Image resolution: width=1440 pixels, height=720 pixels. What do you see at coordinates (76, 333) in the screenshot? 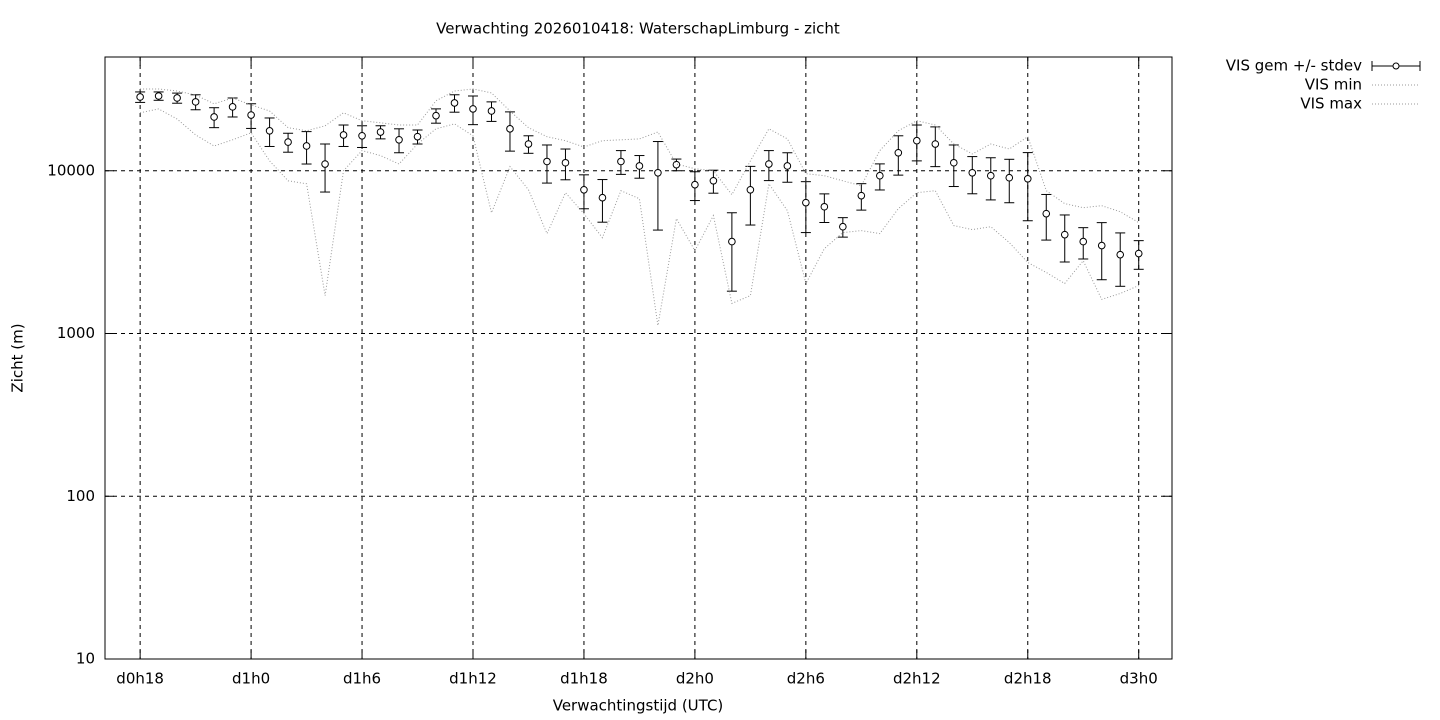
I see `y-tick-label: 1000` at bounding box center [76, 333].